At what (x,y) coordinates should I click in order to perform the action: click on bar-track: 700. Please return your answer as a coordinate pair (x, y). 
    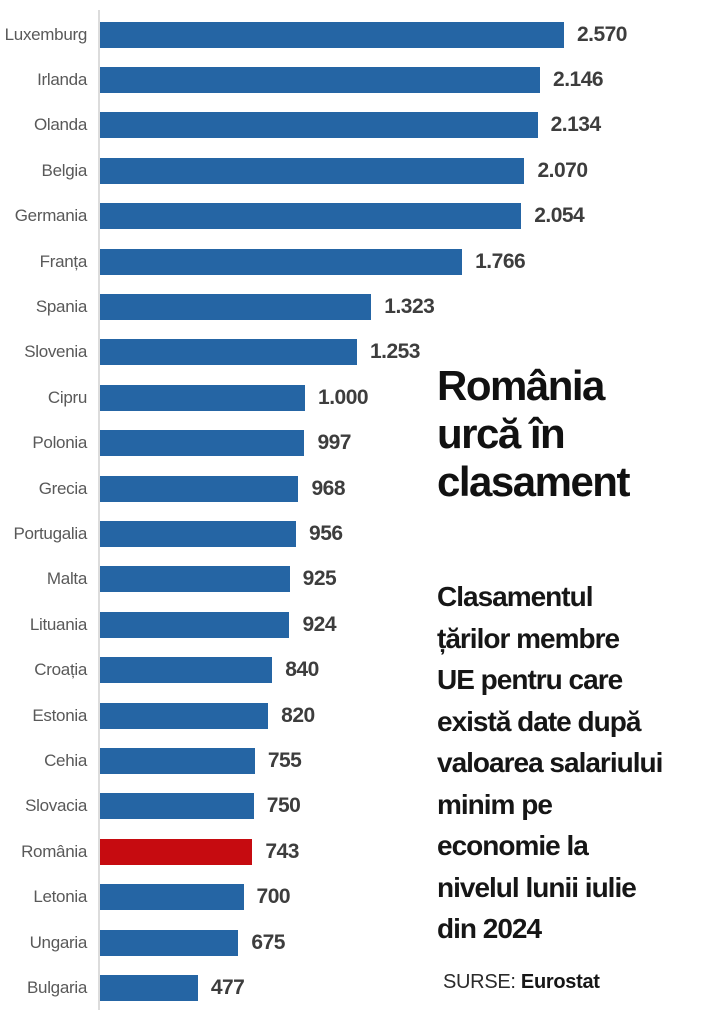
    Looking at the image, I should click on (363, 897).